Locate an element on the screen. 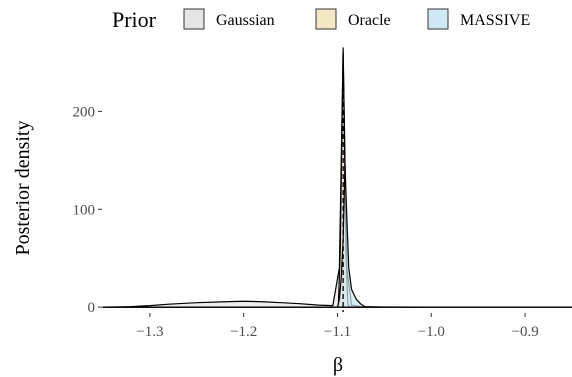 This screenshot has height=377, width=572. legend-swatch-gaussian is located at coordinates (194, 19).